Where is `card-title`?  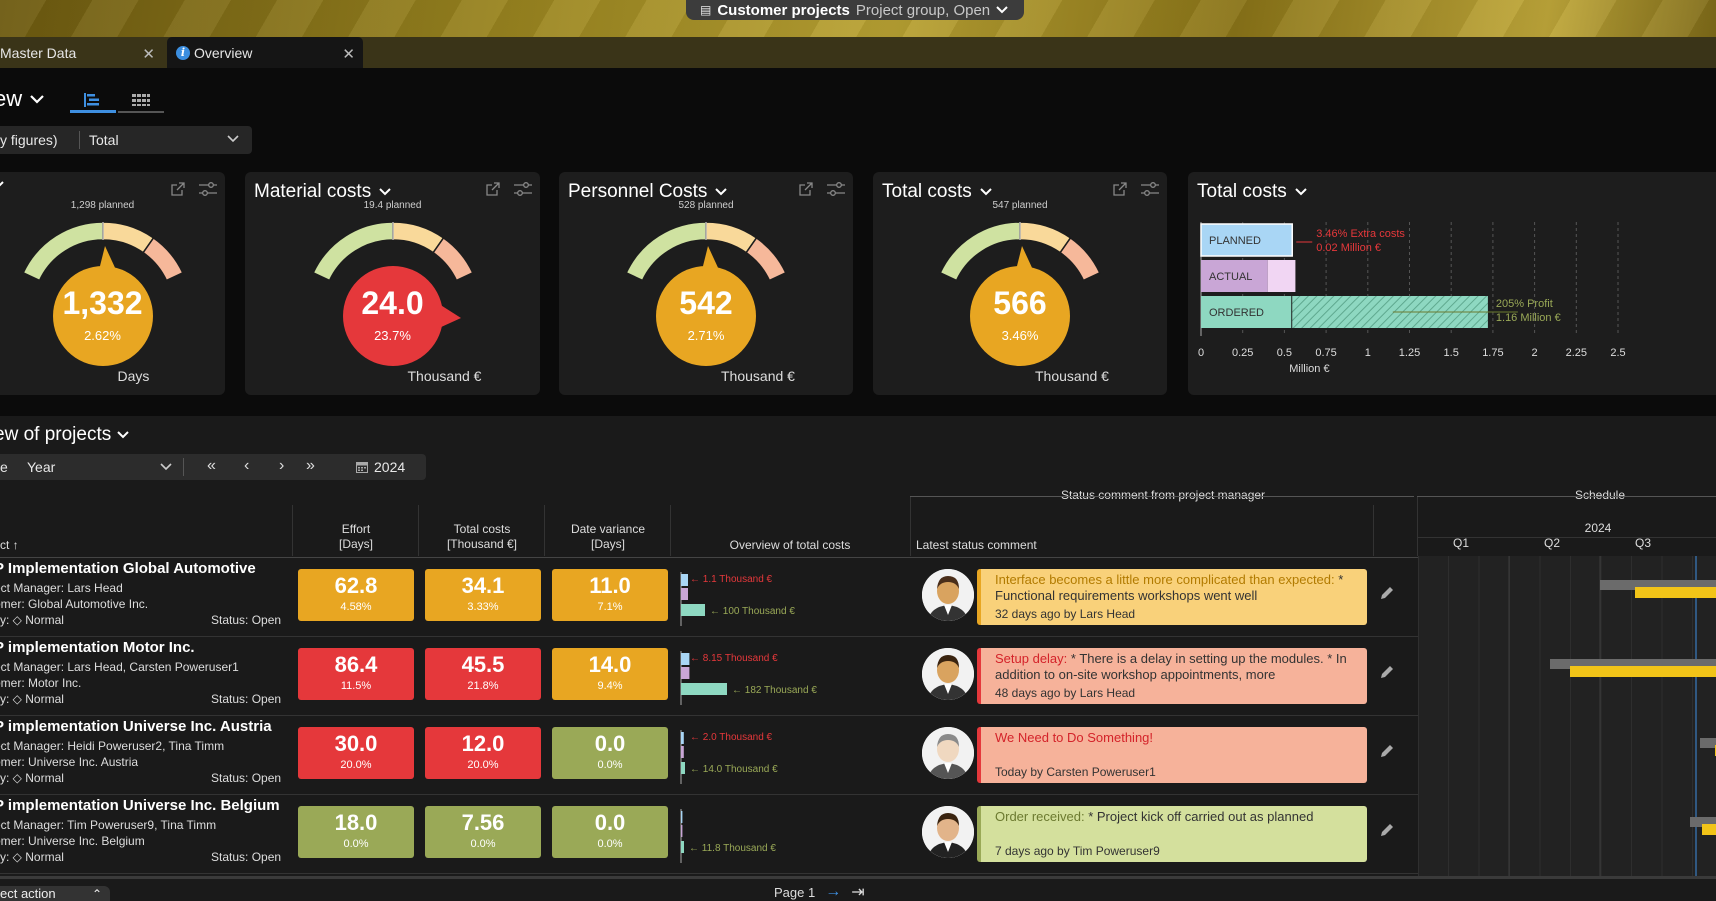
card-title is located at coordinates (2, 185).